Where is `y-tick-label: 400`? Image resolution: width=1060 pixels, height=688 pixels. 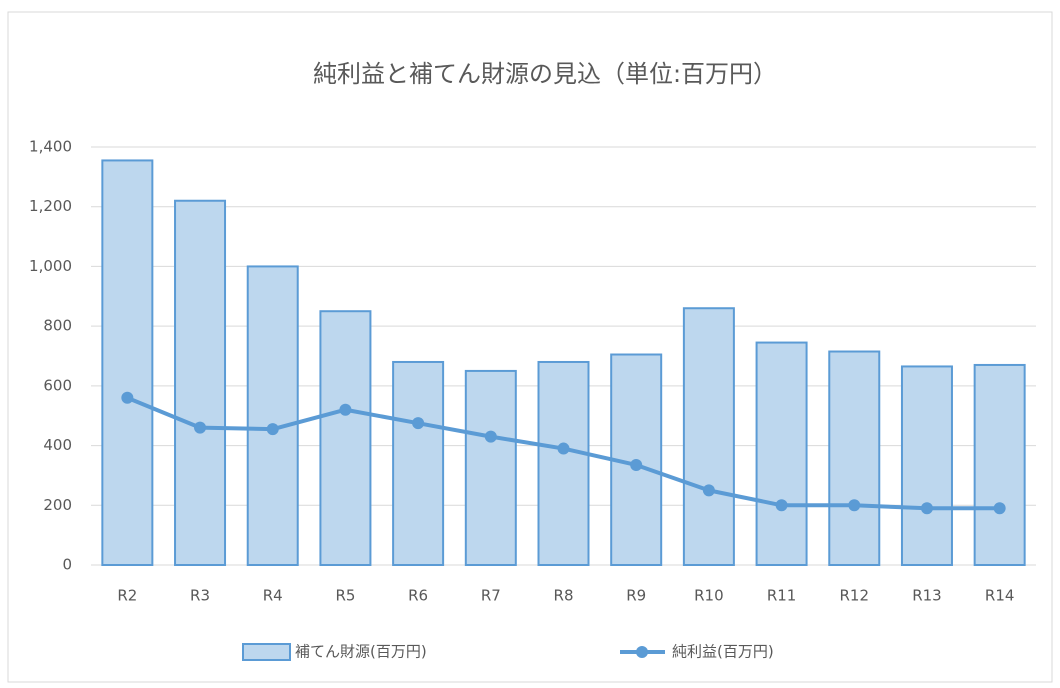 y-tick-label: 400 is located at coordinates (57, 445).